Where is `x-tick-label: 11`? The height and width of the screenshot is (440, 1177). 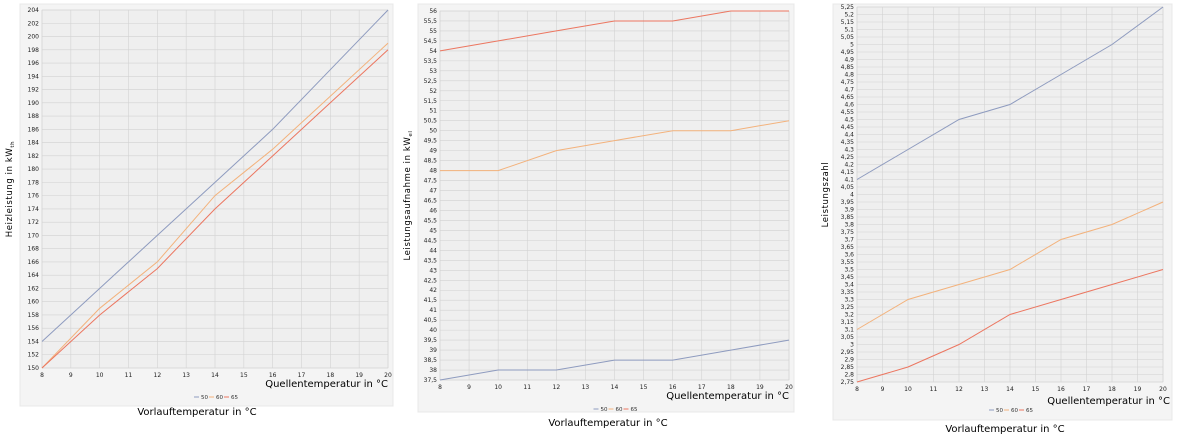
x-tick-label: 11 is located at coordinates (129, 375).